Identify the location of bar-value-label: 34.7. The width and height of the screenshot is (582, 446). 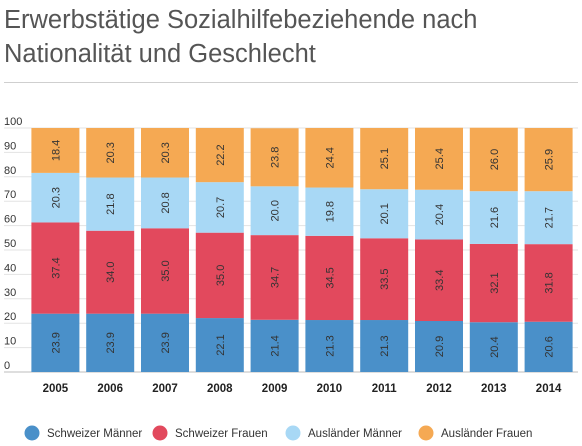
(276, 277).